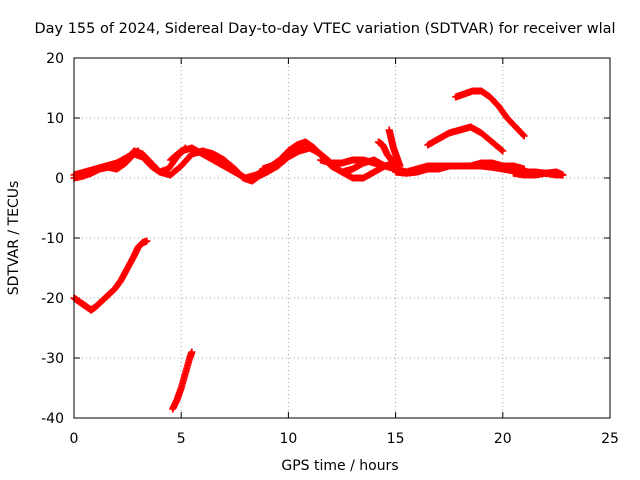 This screenshot has height=480, width=640. I want to click on y-tick-label: 0, so click(59, 179).